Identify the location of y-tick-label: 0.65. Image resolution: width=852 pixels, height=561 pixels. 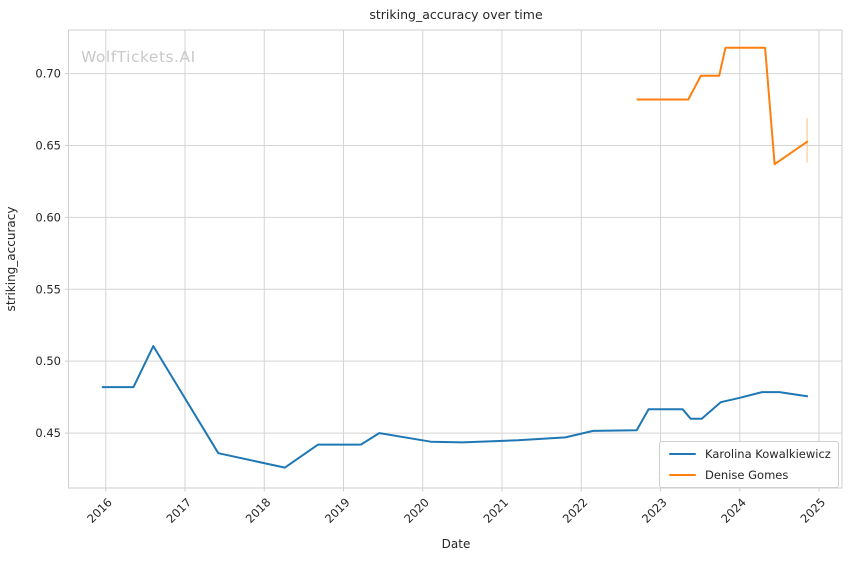
(48, 145).